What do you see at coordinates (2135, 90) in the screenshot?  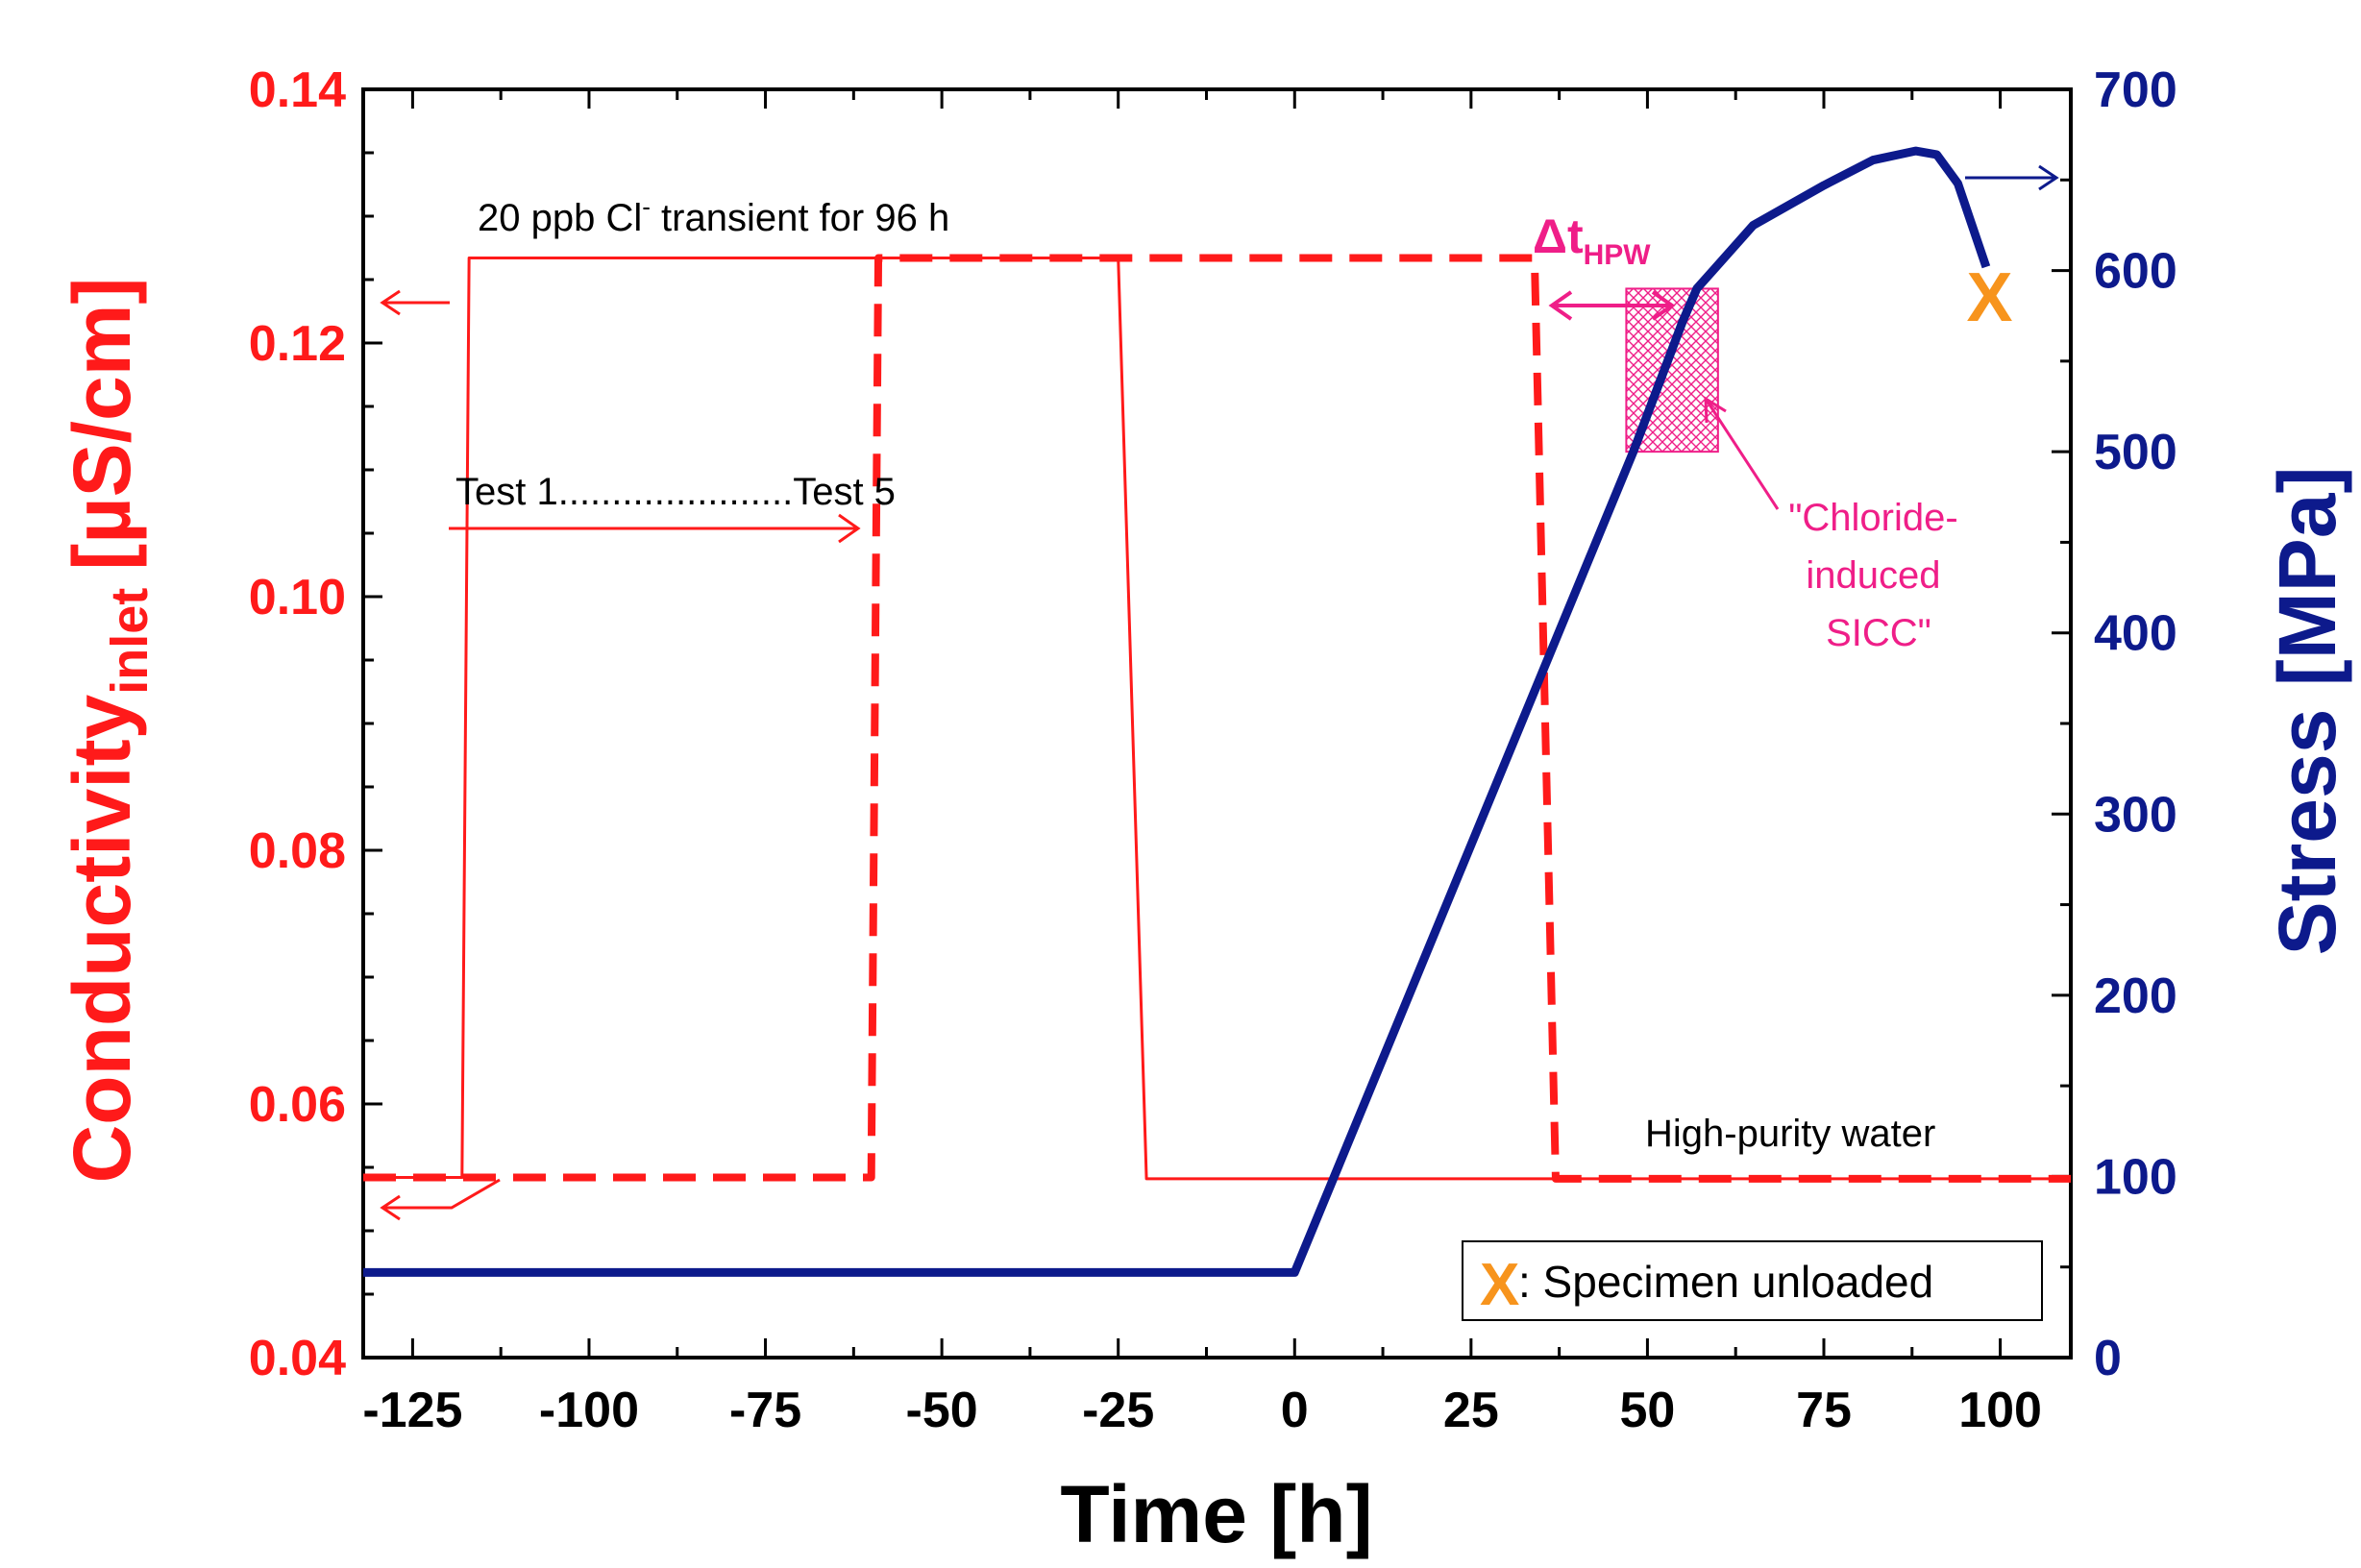 I see `right-tick-label: 700` at bounding box center [2135, 90].